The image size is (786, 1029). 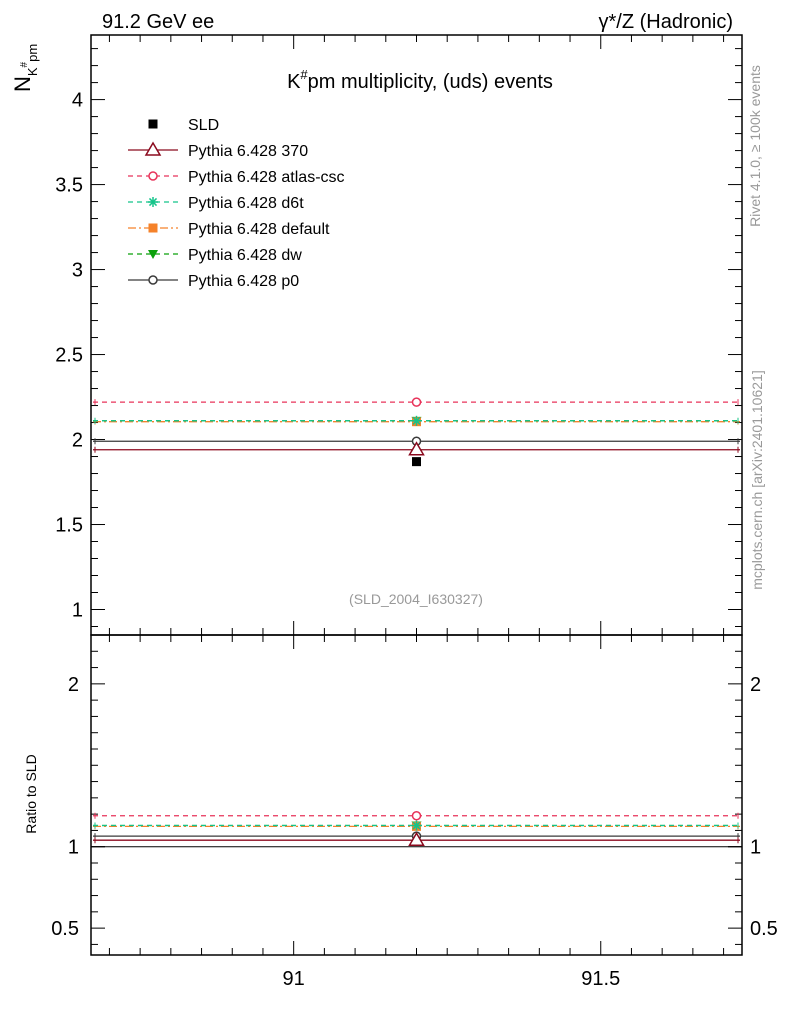 I want to click on ratio-series-group, so click(x=416, y=828).